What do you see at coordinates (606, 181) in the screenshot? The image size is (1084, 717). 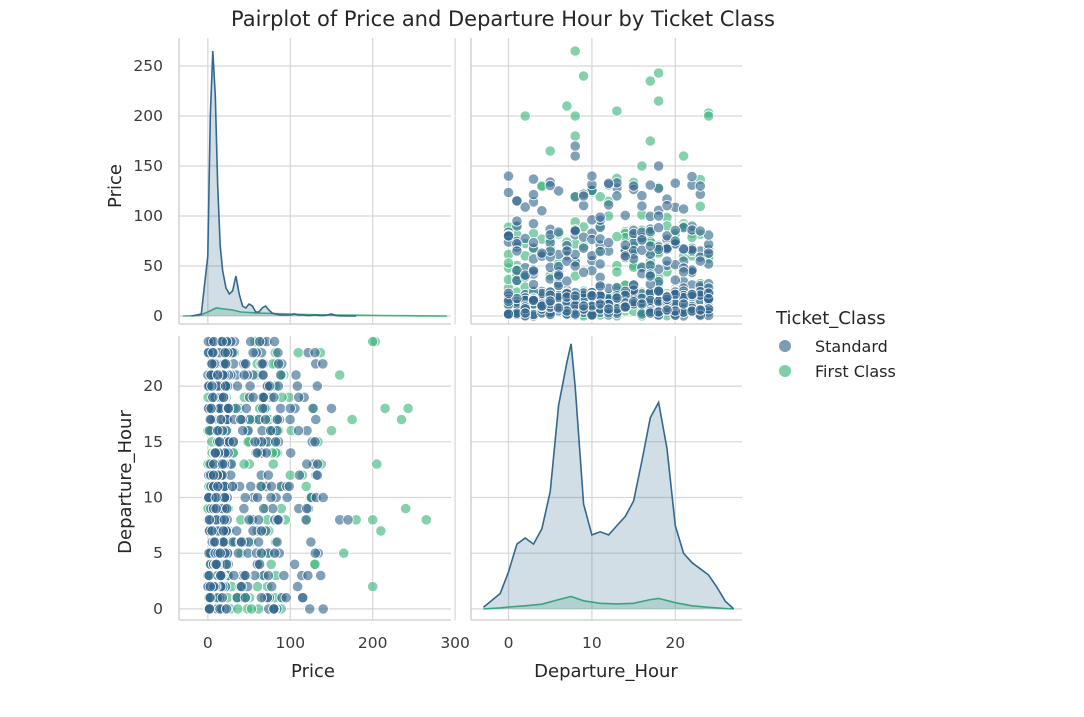 I see `panel-hour-vs-price-scatter` at bounding box center [606, 181].